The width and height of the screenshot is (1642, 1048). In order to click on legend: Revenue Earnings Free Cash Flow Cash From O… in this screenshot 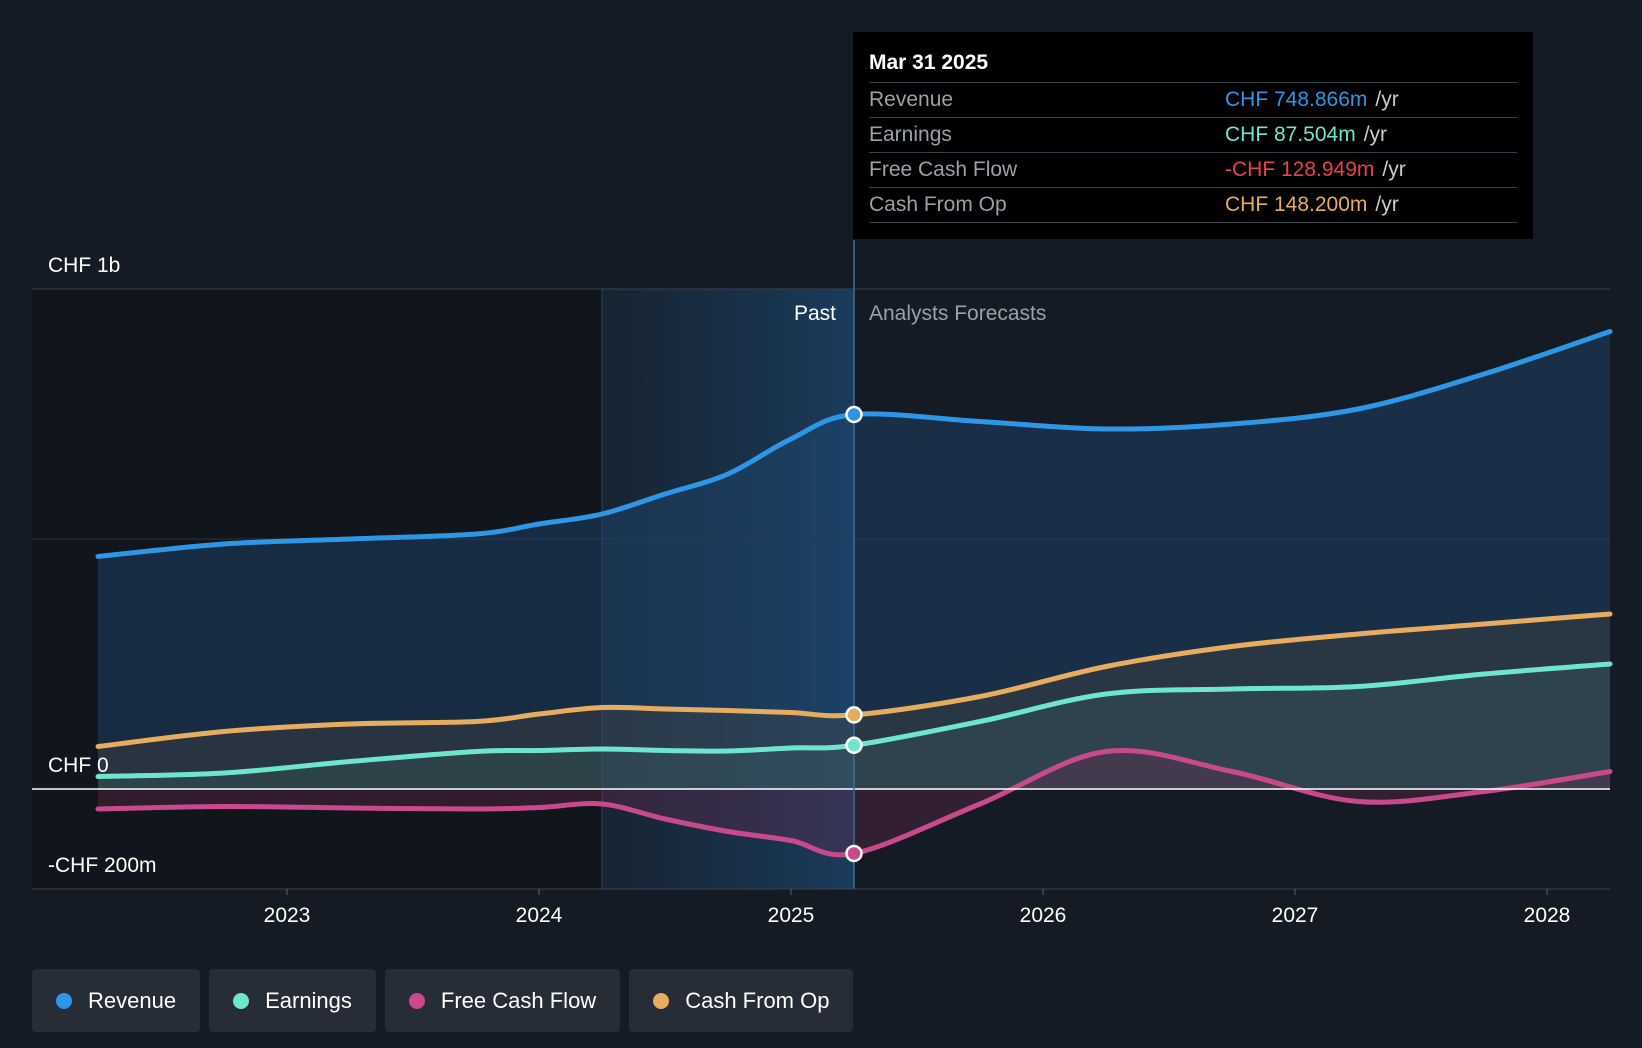, I will do `click(443, 1000)`.